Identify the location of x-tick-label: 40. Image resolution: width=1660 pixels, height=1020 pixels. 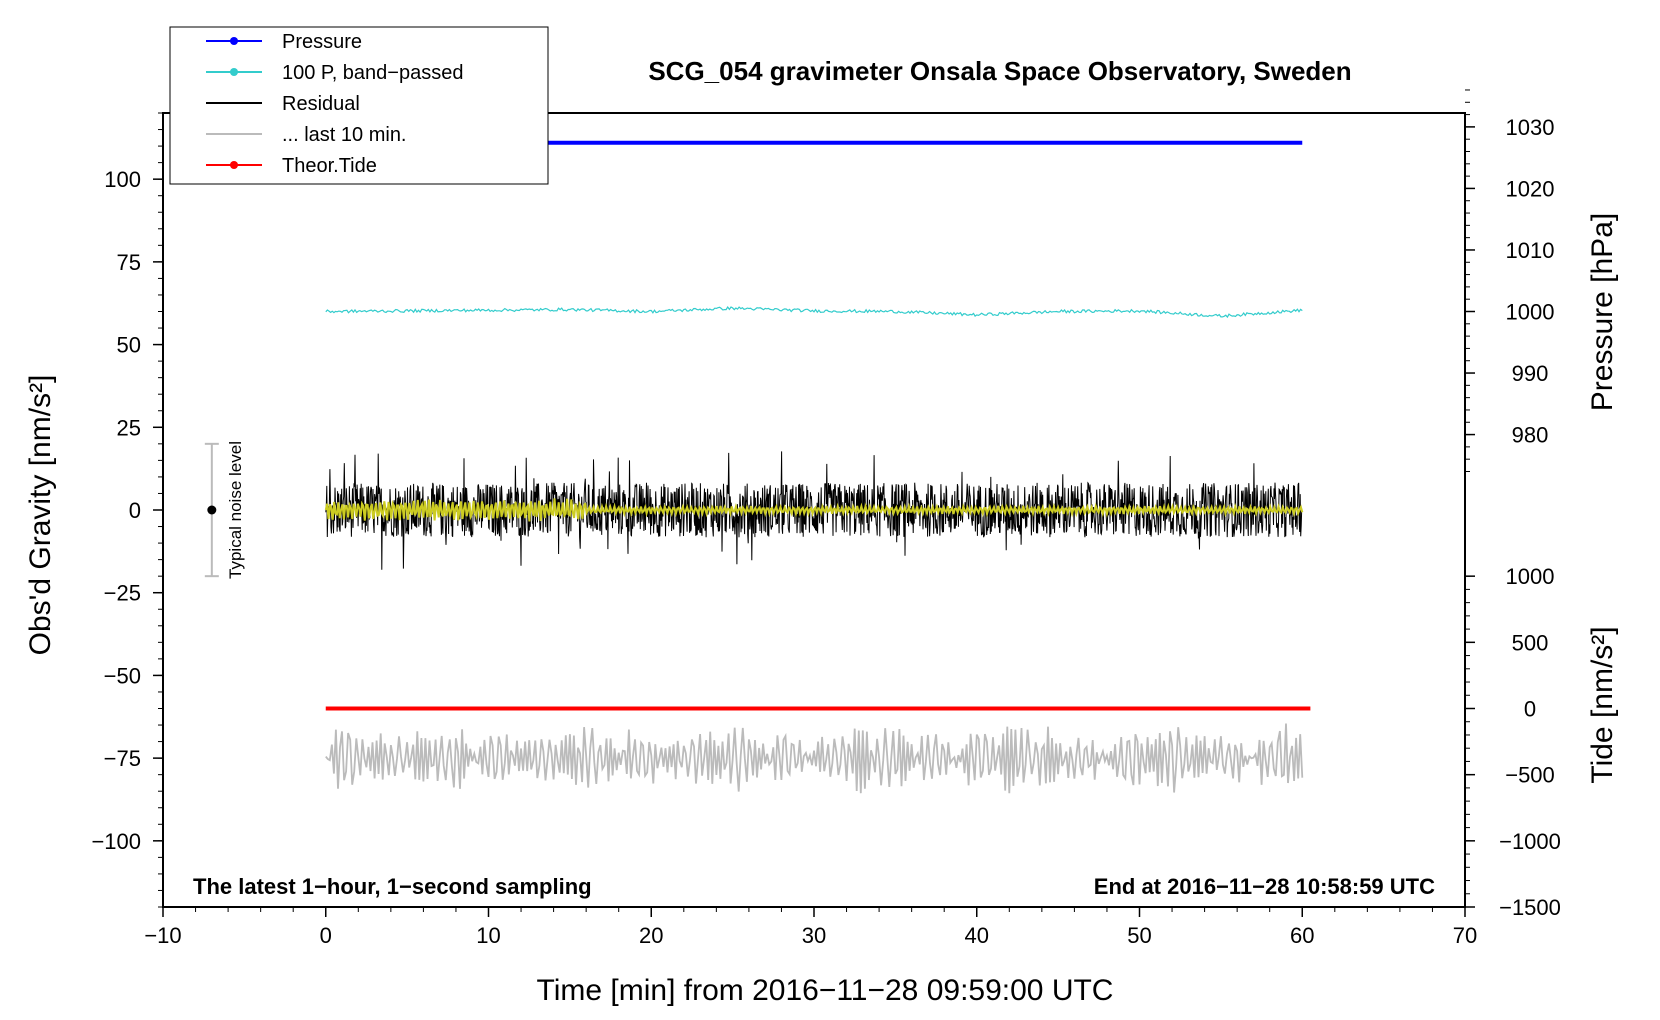
(977, 935).